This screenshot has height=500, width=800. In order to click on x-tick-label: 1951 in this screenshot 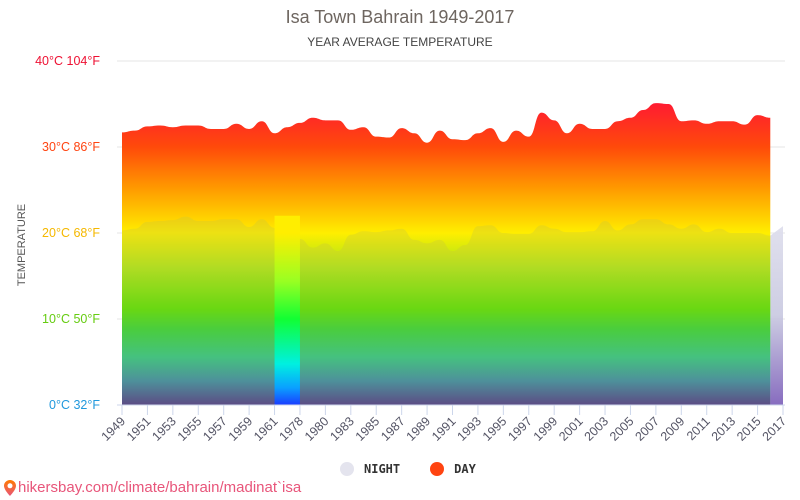, I will do `click(139, 429)`.